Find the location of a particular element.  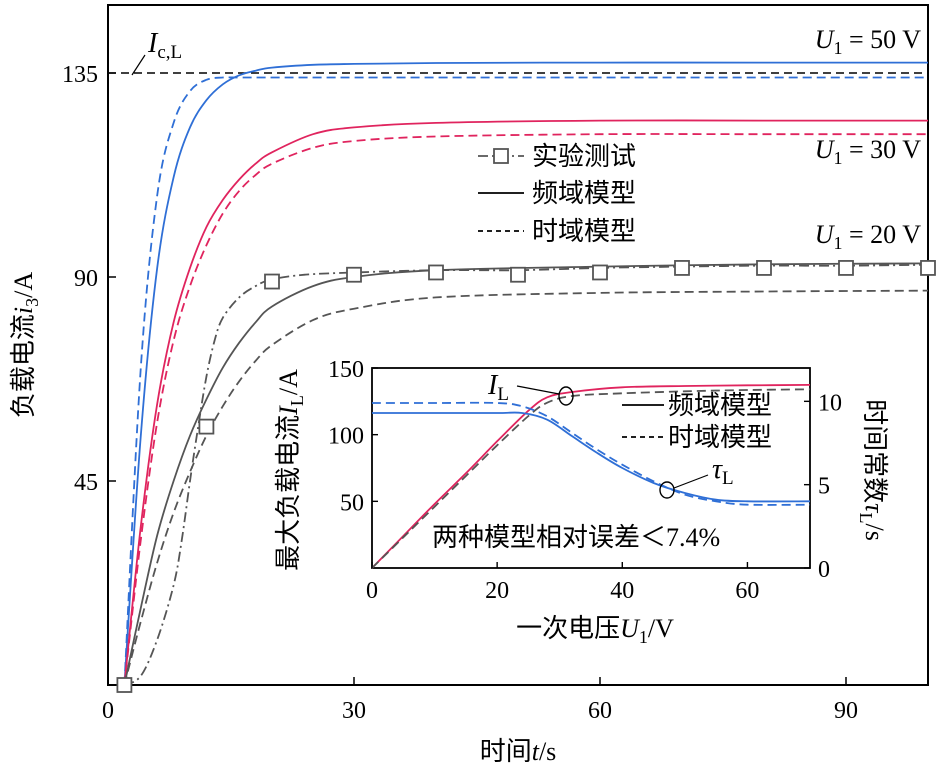

inset-series-line-tau-l-frequency-model is located at coordinates (591, 457).